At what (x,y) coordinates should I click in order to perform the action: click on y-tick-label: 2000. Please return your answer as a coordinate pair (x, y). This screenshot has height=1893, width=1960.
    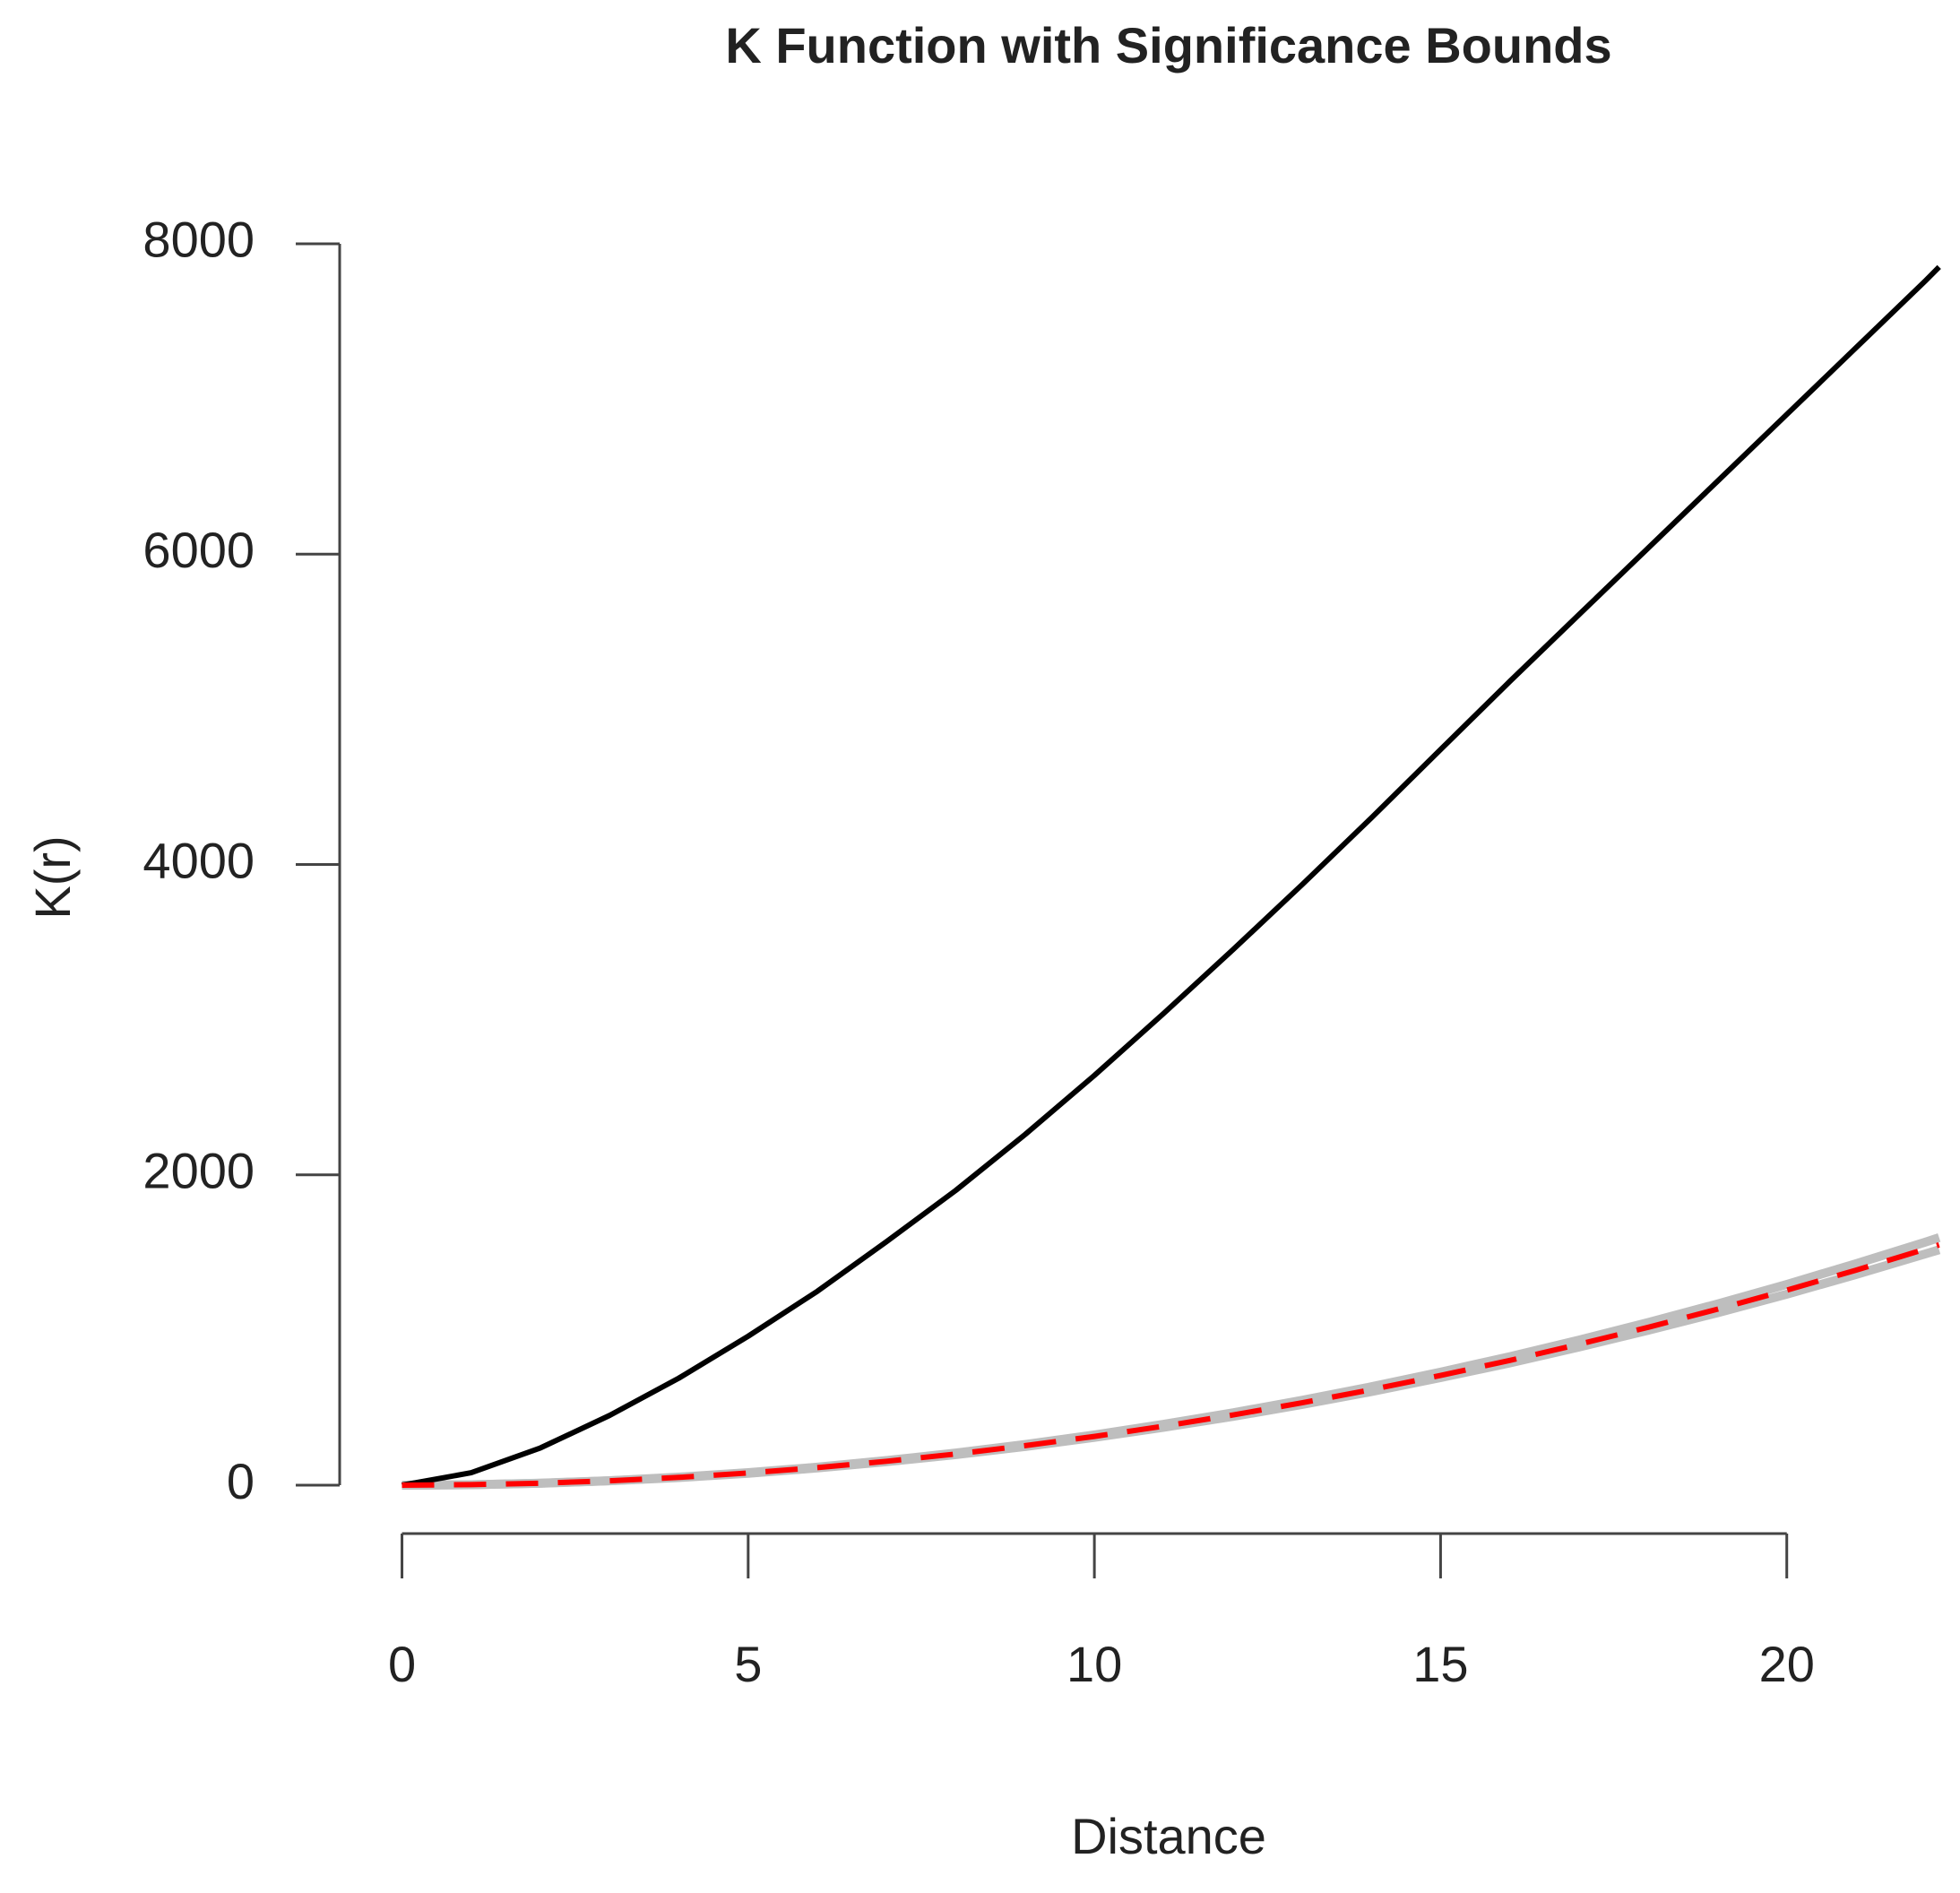
    Looking at the image, I should click on (198, 1171).